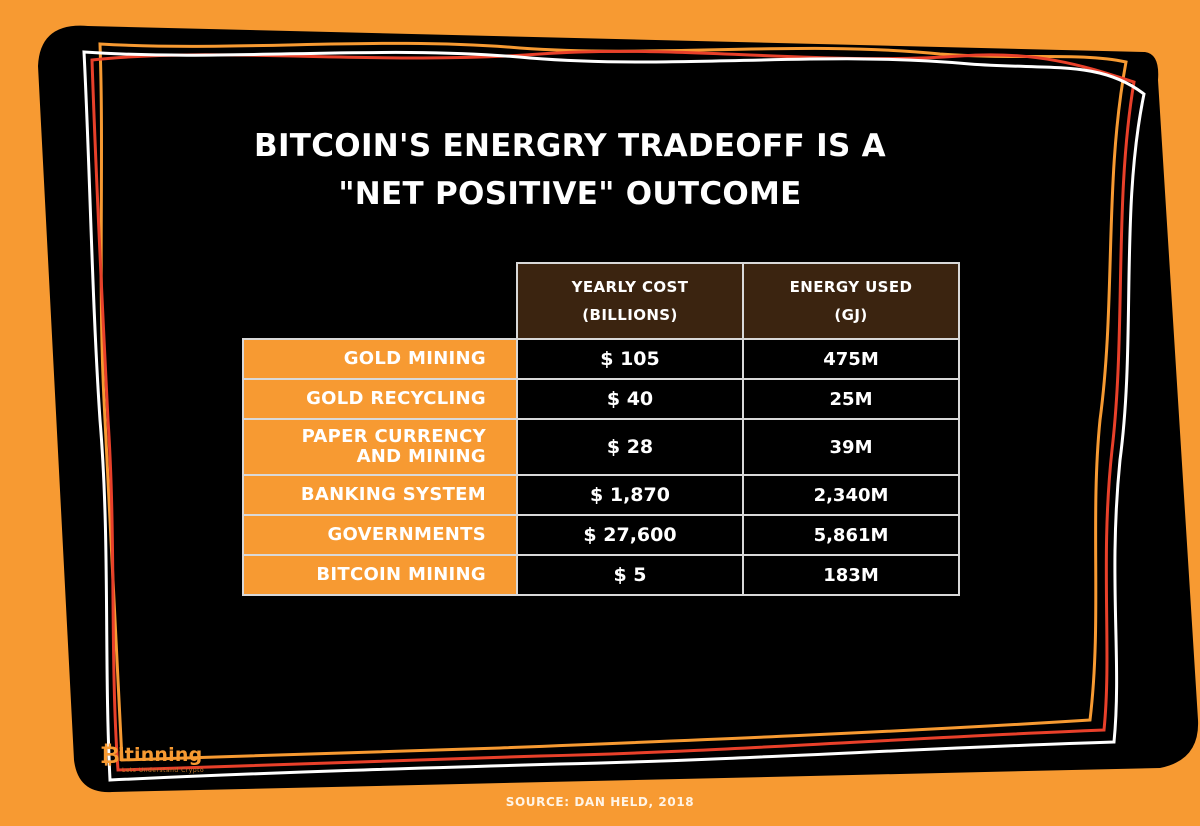 This screenshot has height=826, width=1200. I want to click on bitinning-logo: ₿ itinning Lets Understand Crypto, so click(155, 757).